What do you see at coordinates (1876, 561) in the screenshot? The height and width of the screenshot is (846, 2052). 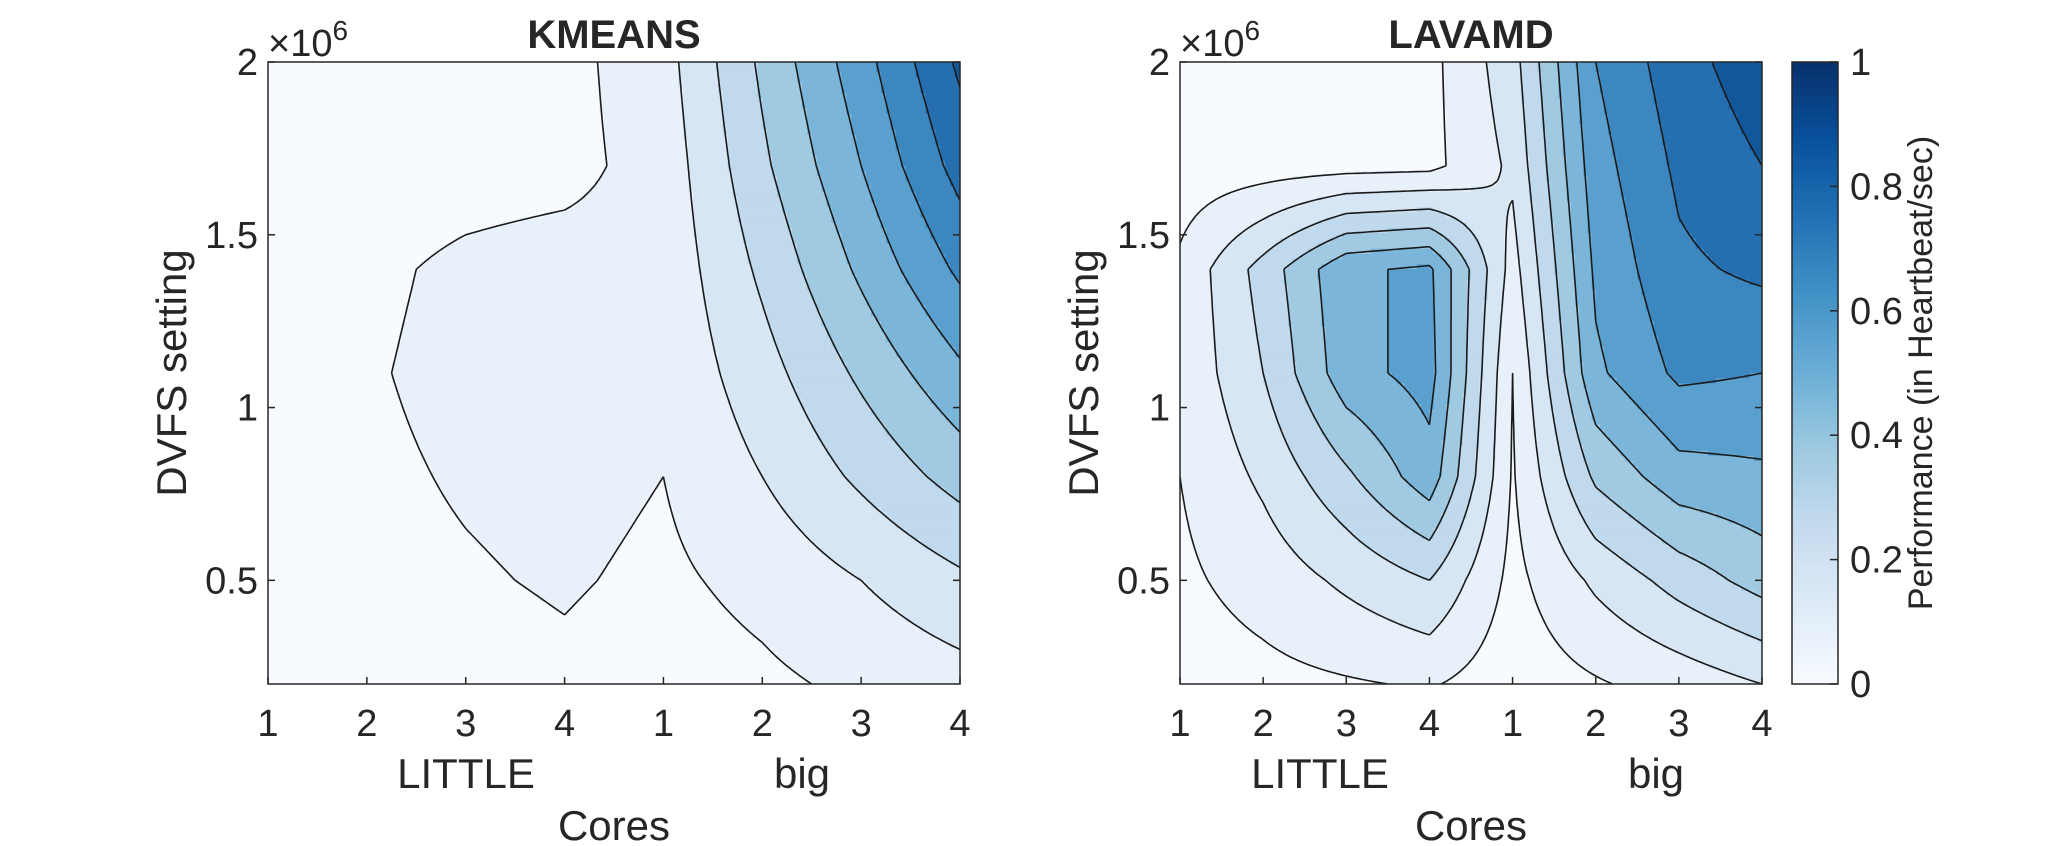 I see `colorbar-tick-label: 0.2` at bounding box center [1876, 561].